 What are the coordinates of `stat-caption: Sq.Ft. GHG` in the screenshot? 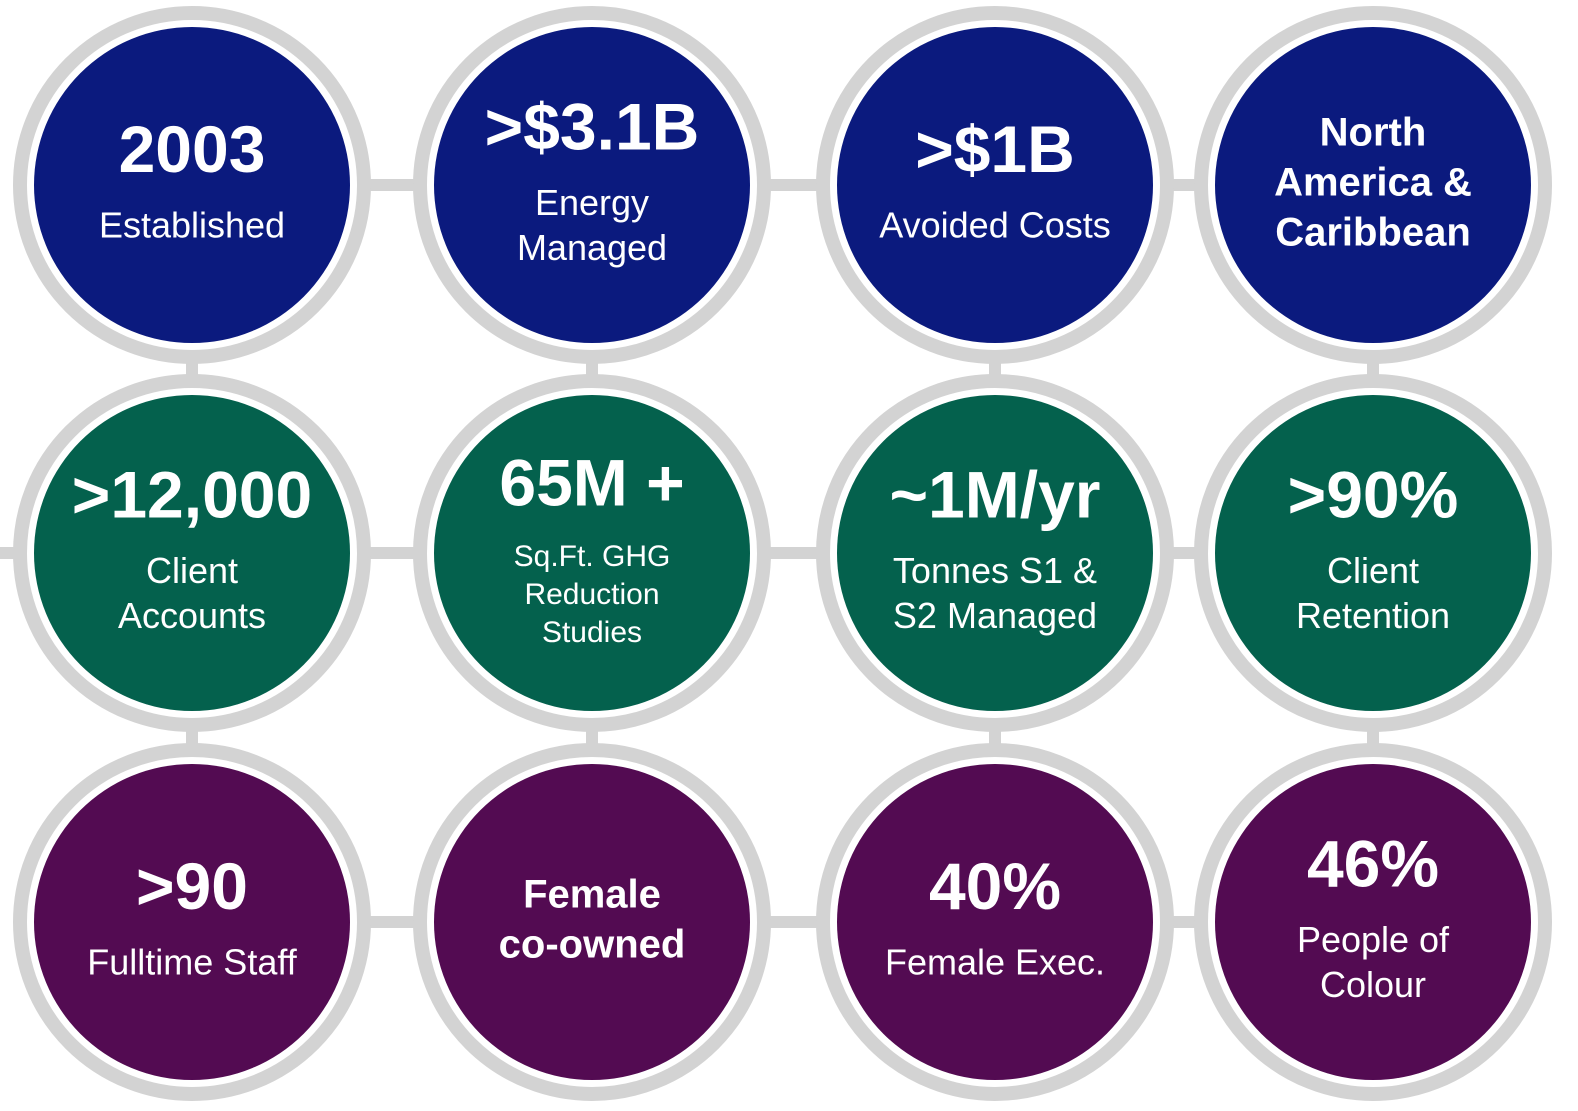 It's located at (592, 556).